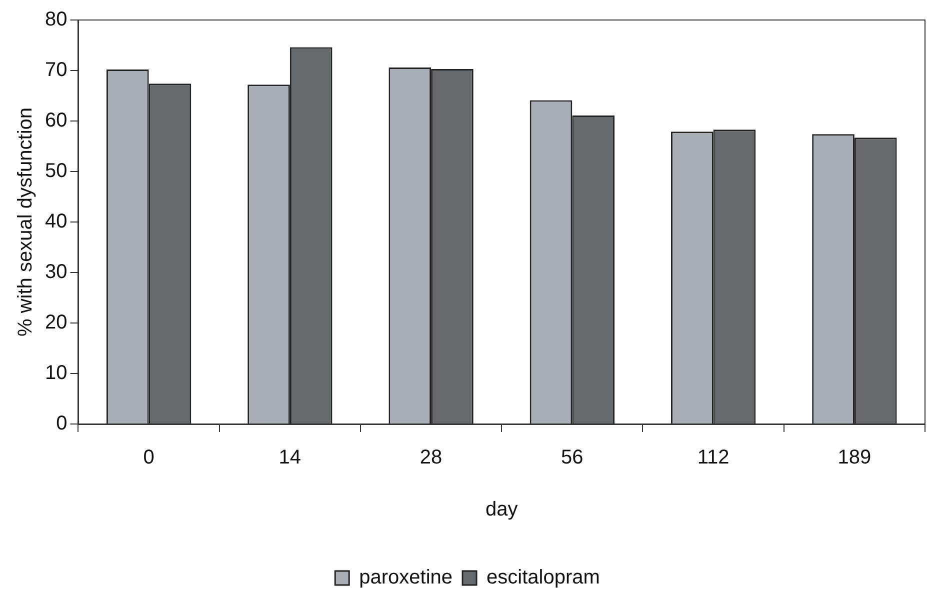 This screenshot has width=927, height=608. I want to click on y-tick-label: 80, so click(56, 19).